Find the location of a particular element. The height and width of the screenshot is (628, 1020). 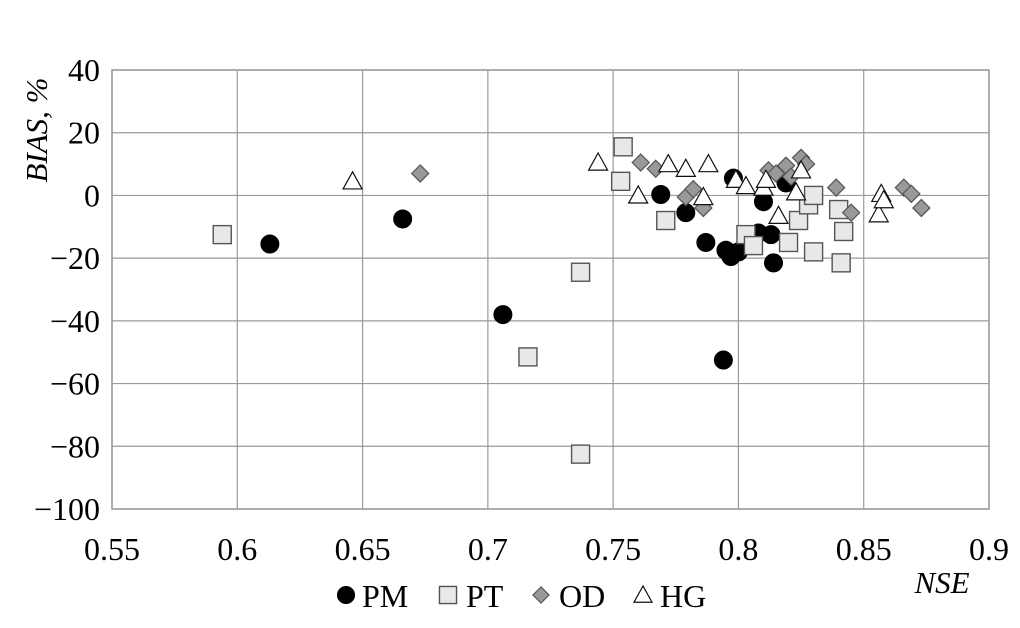

y-tick-label: 20 is located at coordinates (84, 133).